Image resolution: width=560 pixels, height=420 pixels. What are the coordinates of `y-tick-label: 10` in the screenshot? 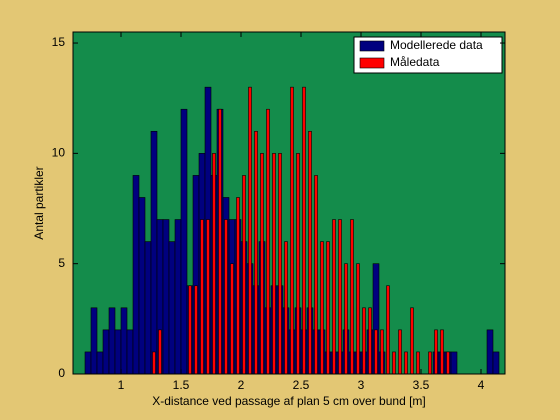 It's located at (59, 153).